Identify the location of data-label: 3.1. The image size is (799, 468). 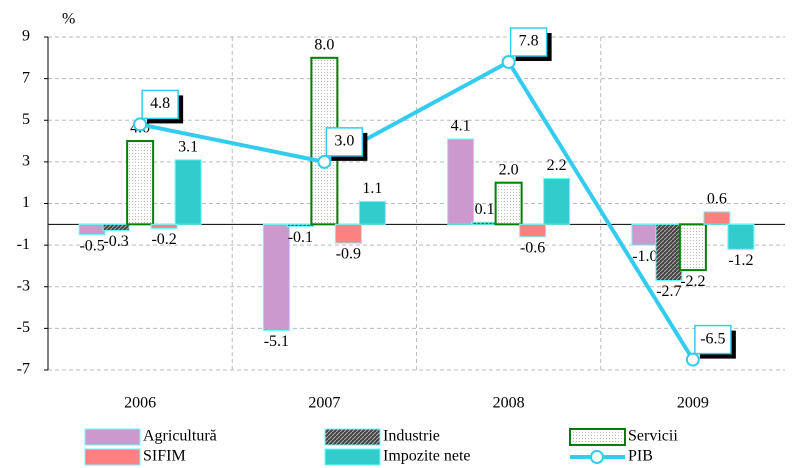
(188, 146).